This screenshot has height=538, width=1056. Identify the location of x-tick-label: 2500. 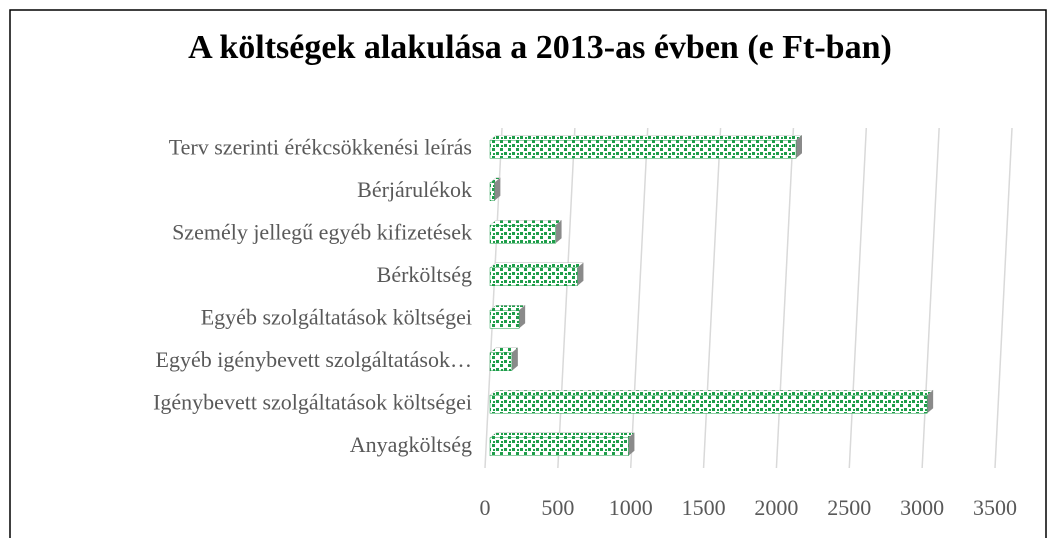
(849, 507).